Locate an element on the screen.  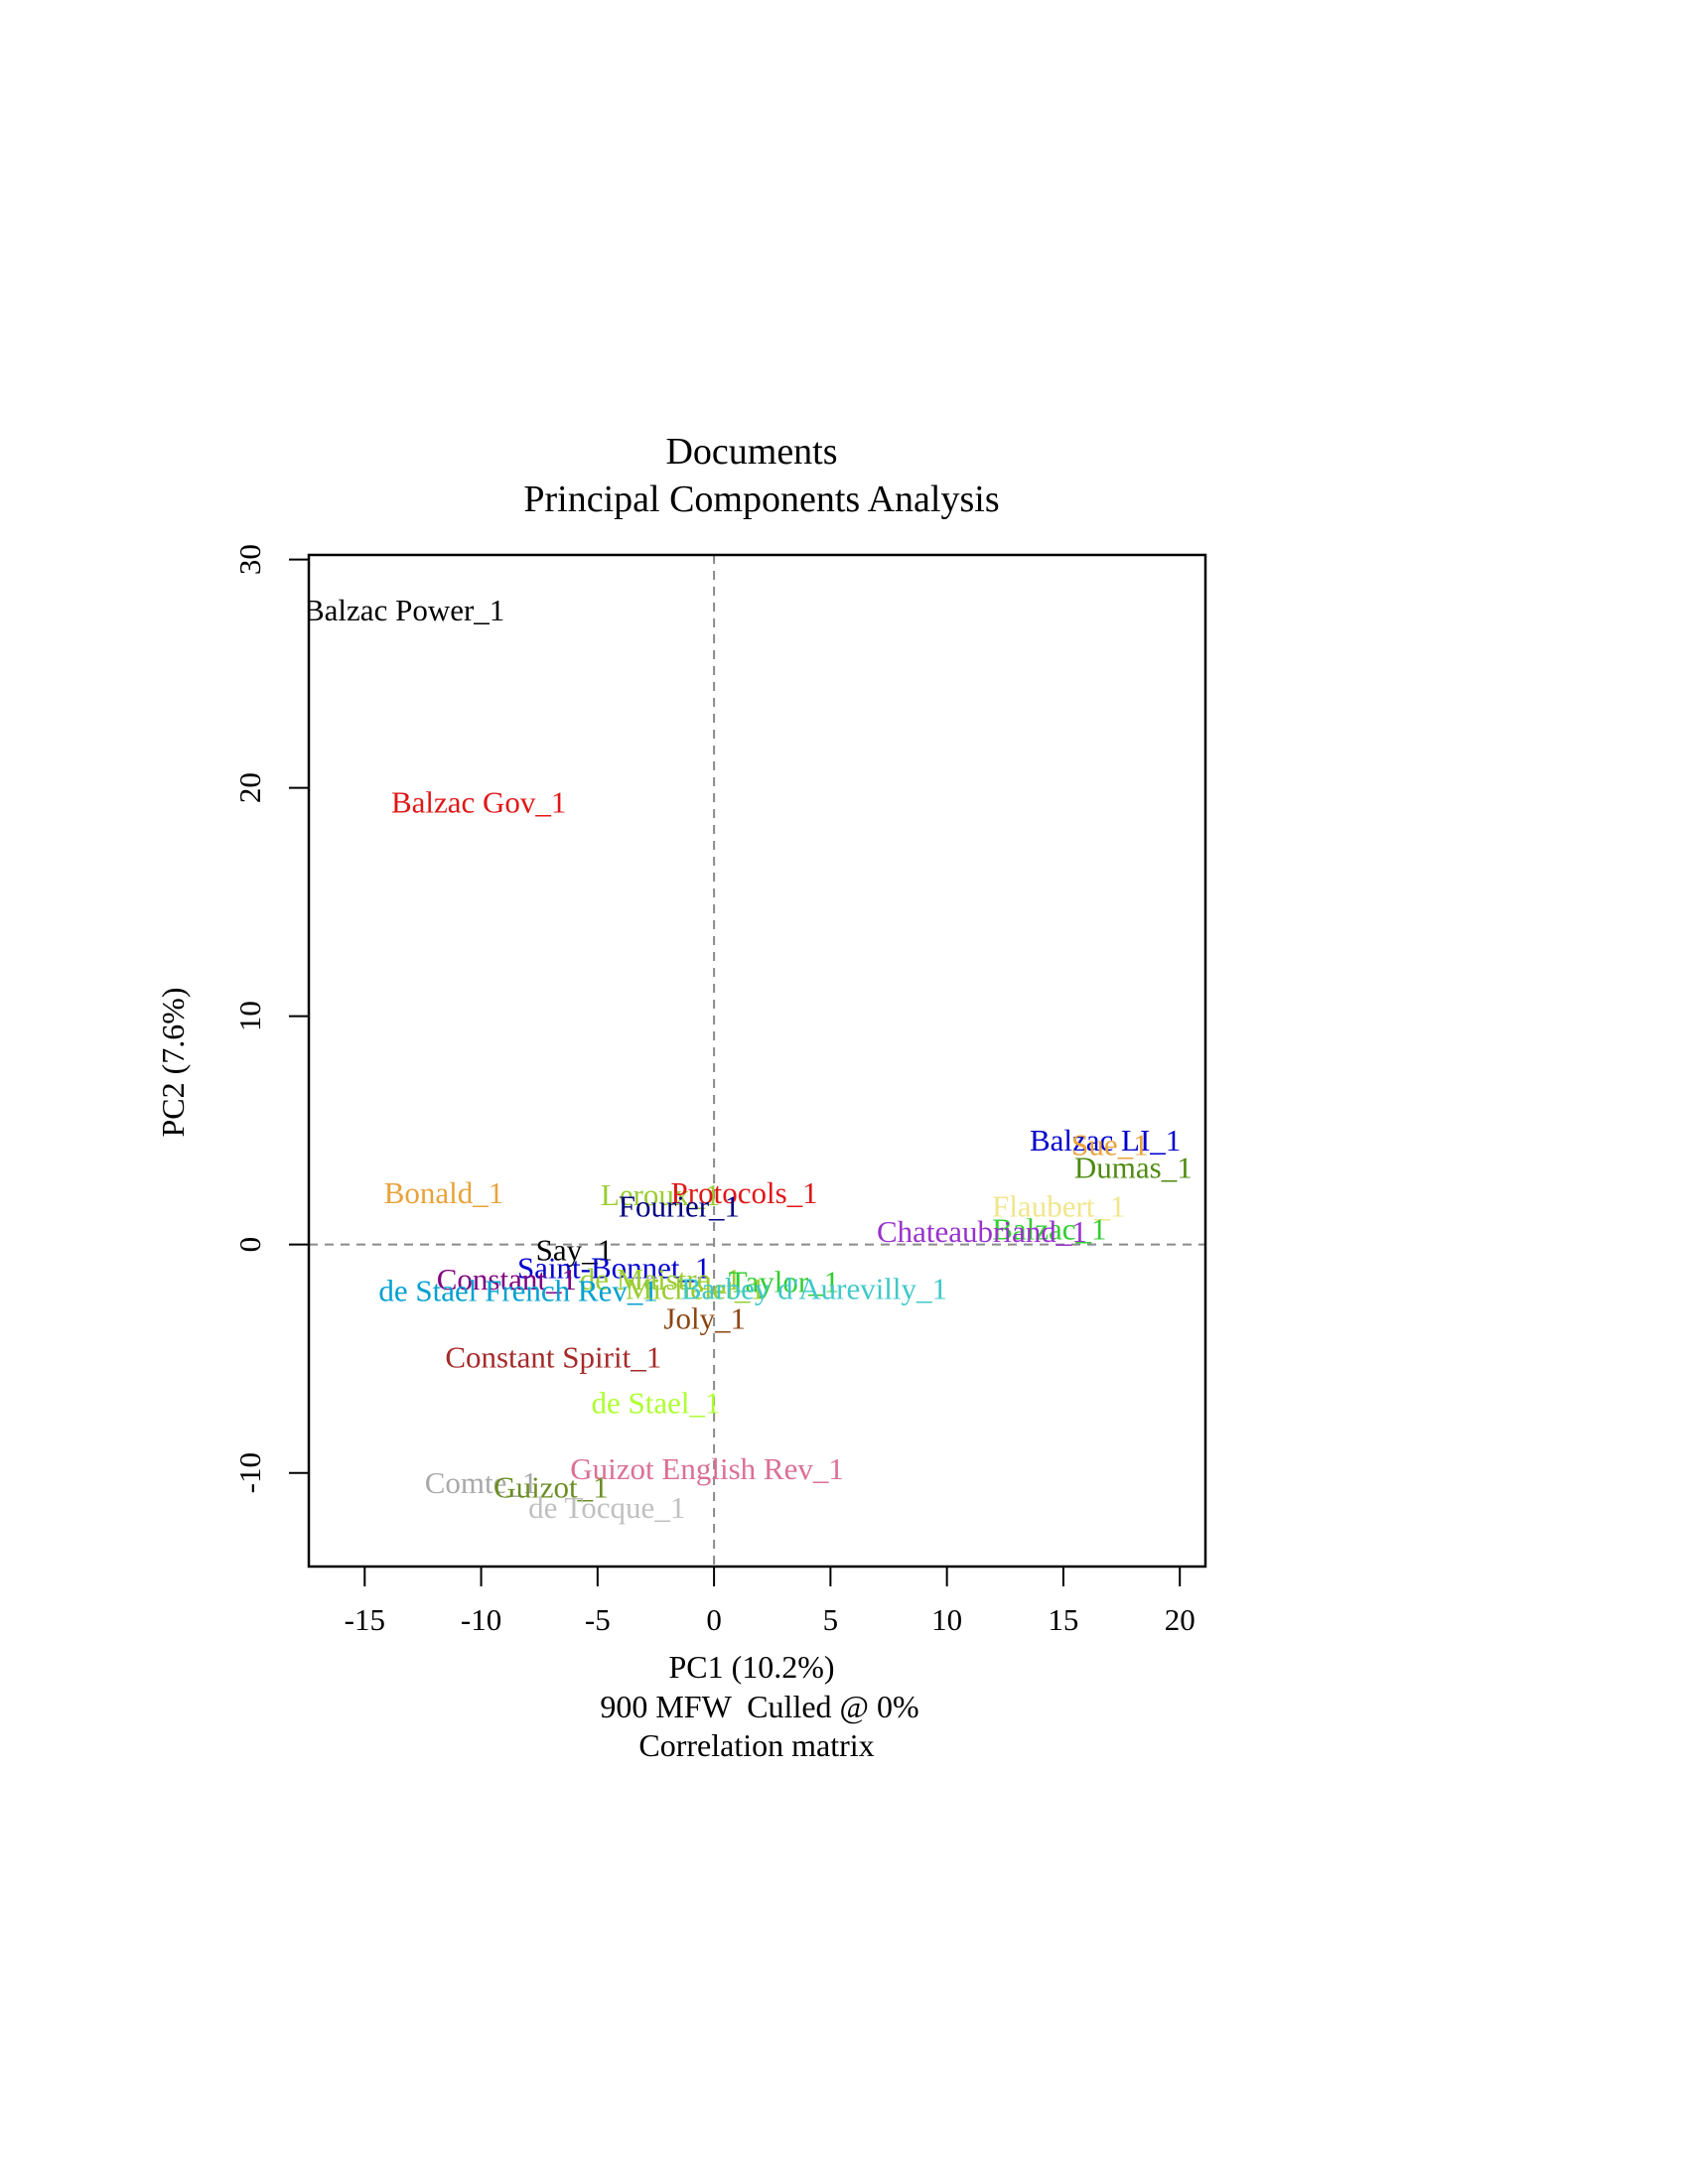
chart-title: Documents is located at coordinates (751, 452).